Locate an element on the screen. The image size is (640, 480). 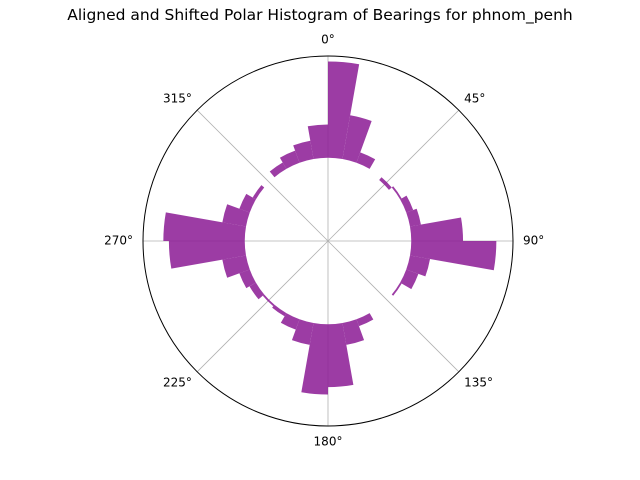
tick-label-135deg: 135° is located at coordinates (478, 383).